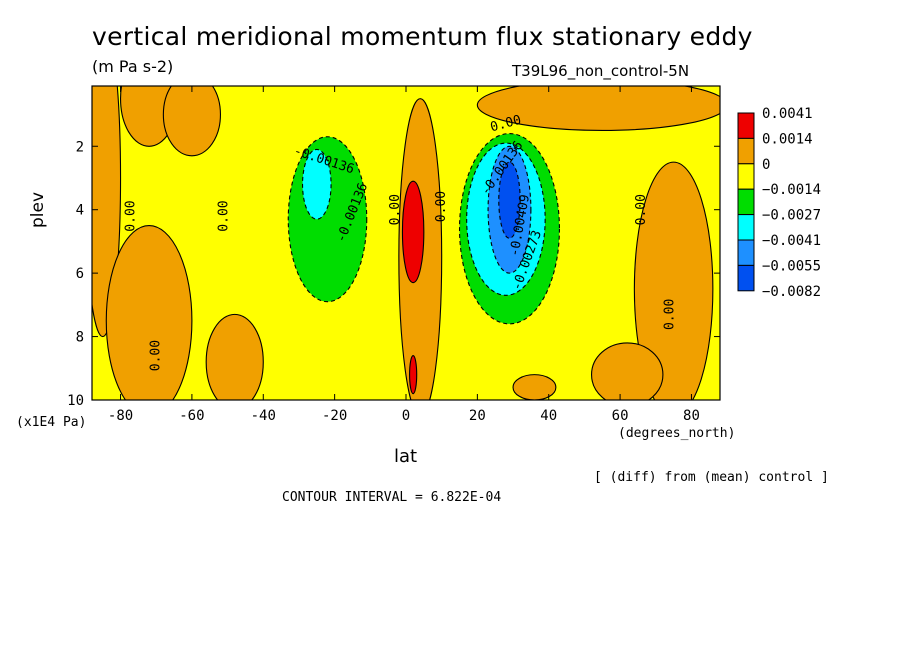 The height and width of the screenshot is (654, 904). Describe the element at coordinates (120, 416) in the screenshot. I see `x-tick-label: -80` at that location.